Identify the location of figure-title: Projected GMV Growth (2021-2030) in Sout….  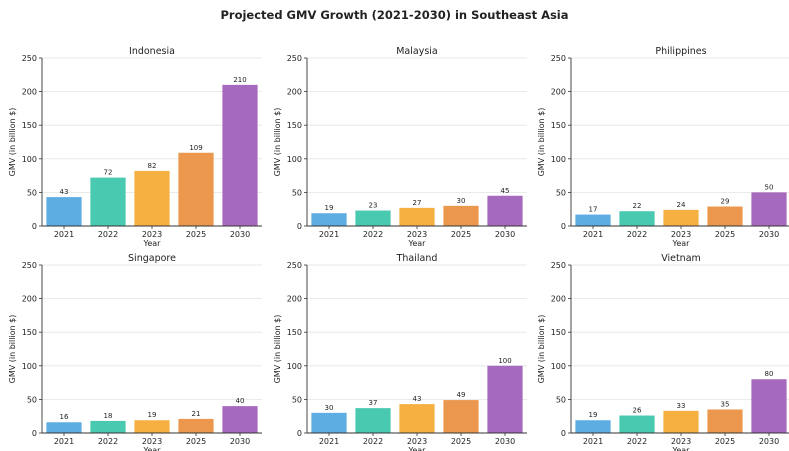
(394, 15).